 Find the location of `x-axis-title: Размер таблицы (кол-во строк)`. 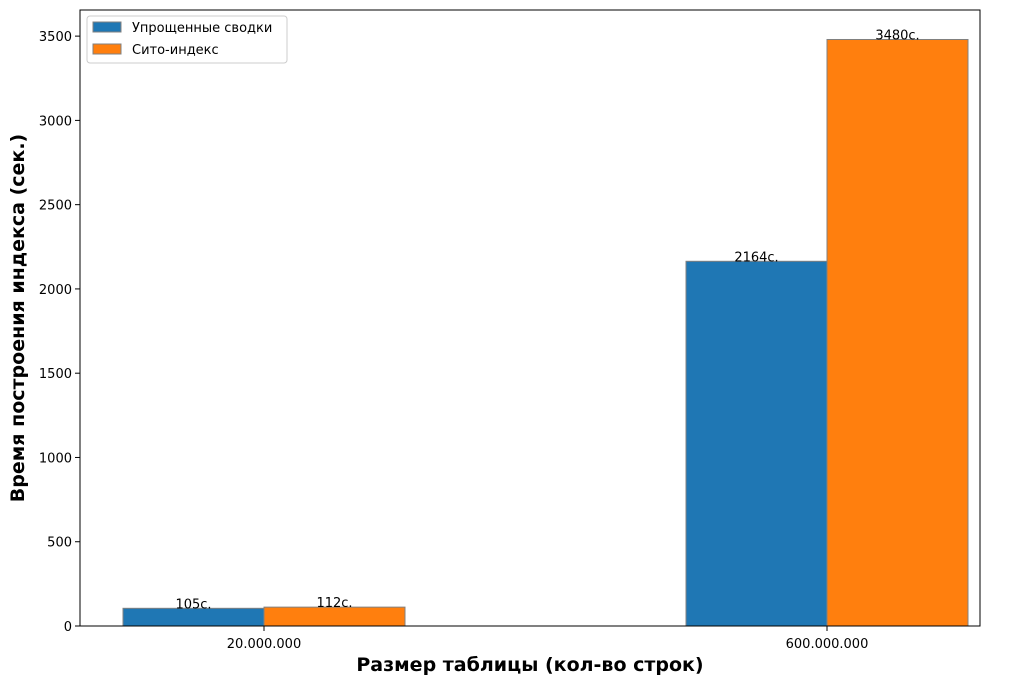

x-axis-title: Размер таблицы (кол-во строк) is located at coordinates (529, 665).